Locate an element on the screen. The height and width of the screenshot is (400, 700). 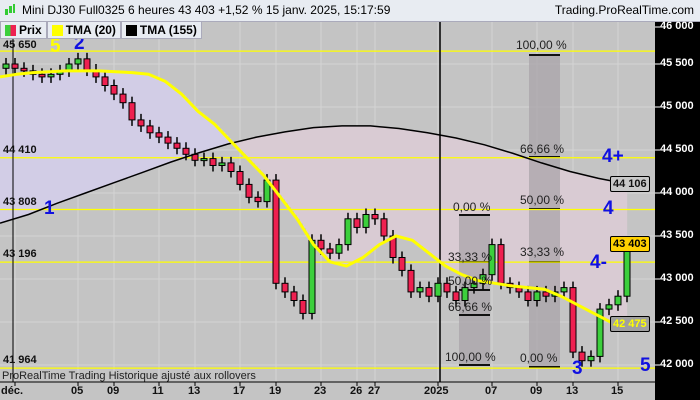
hline-label-44410: 44 410 is located at coordinates (20, 150).